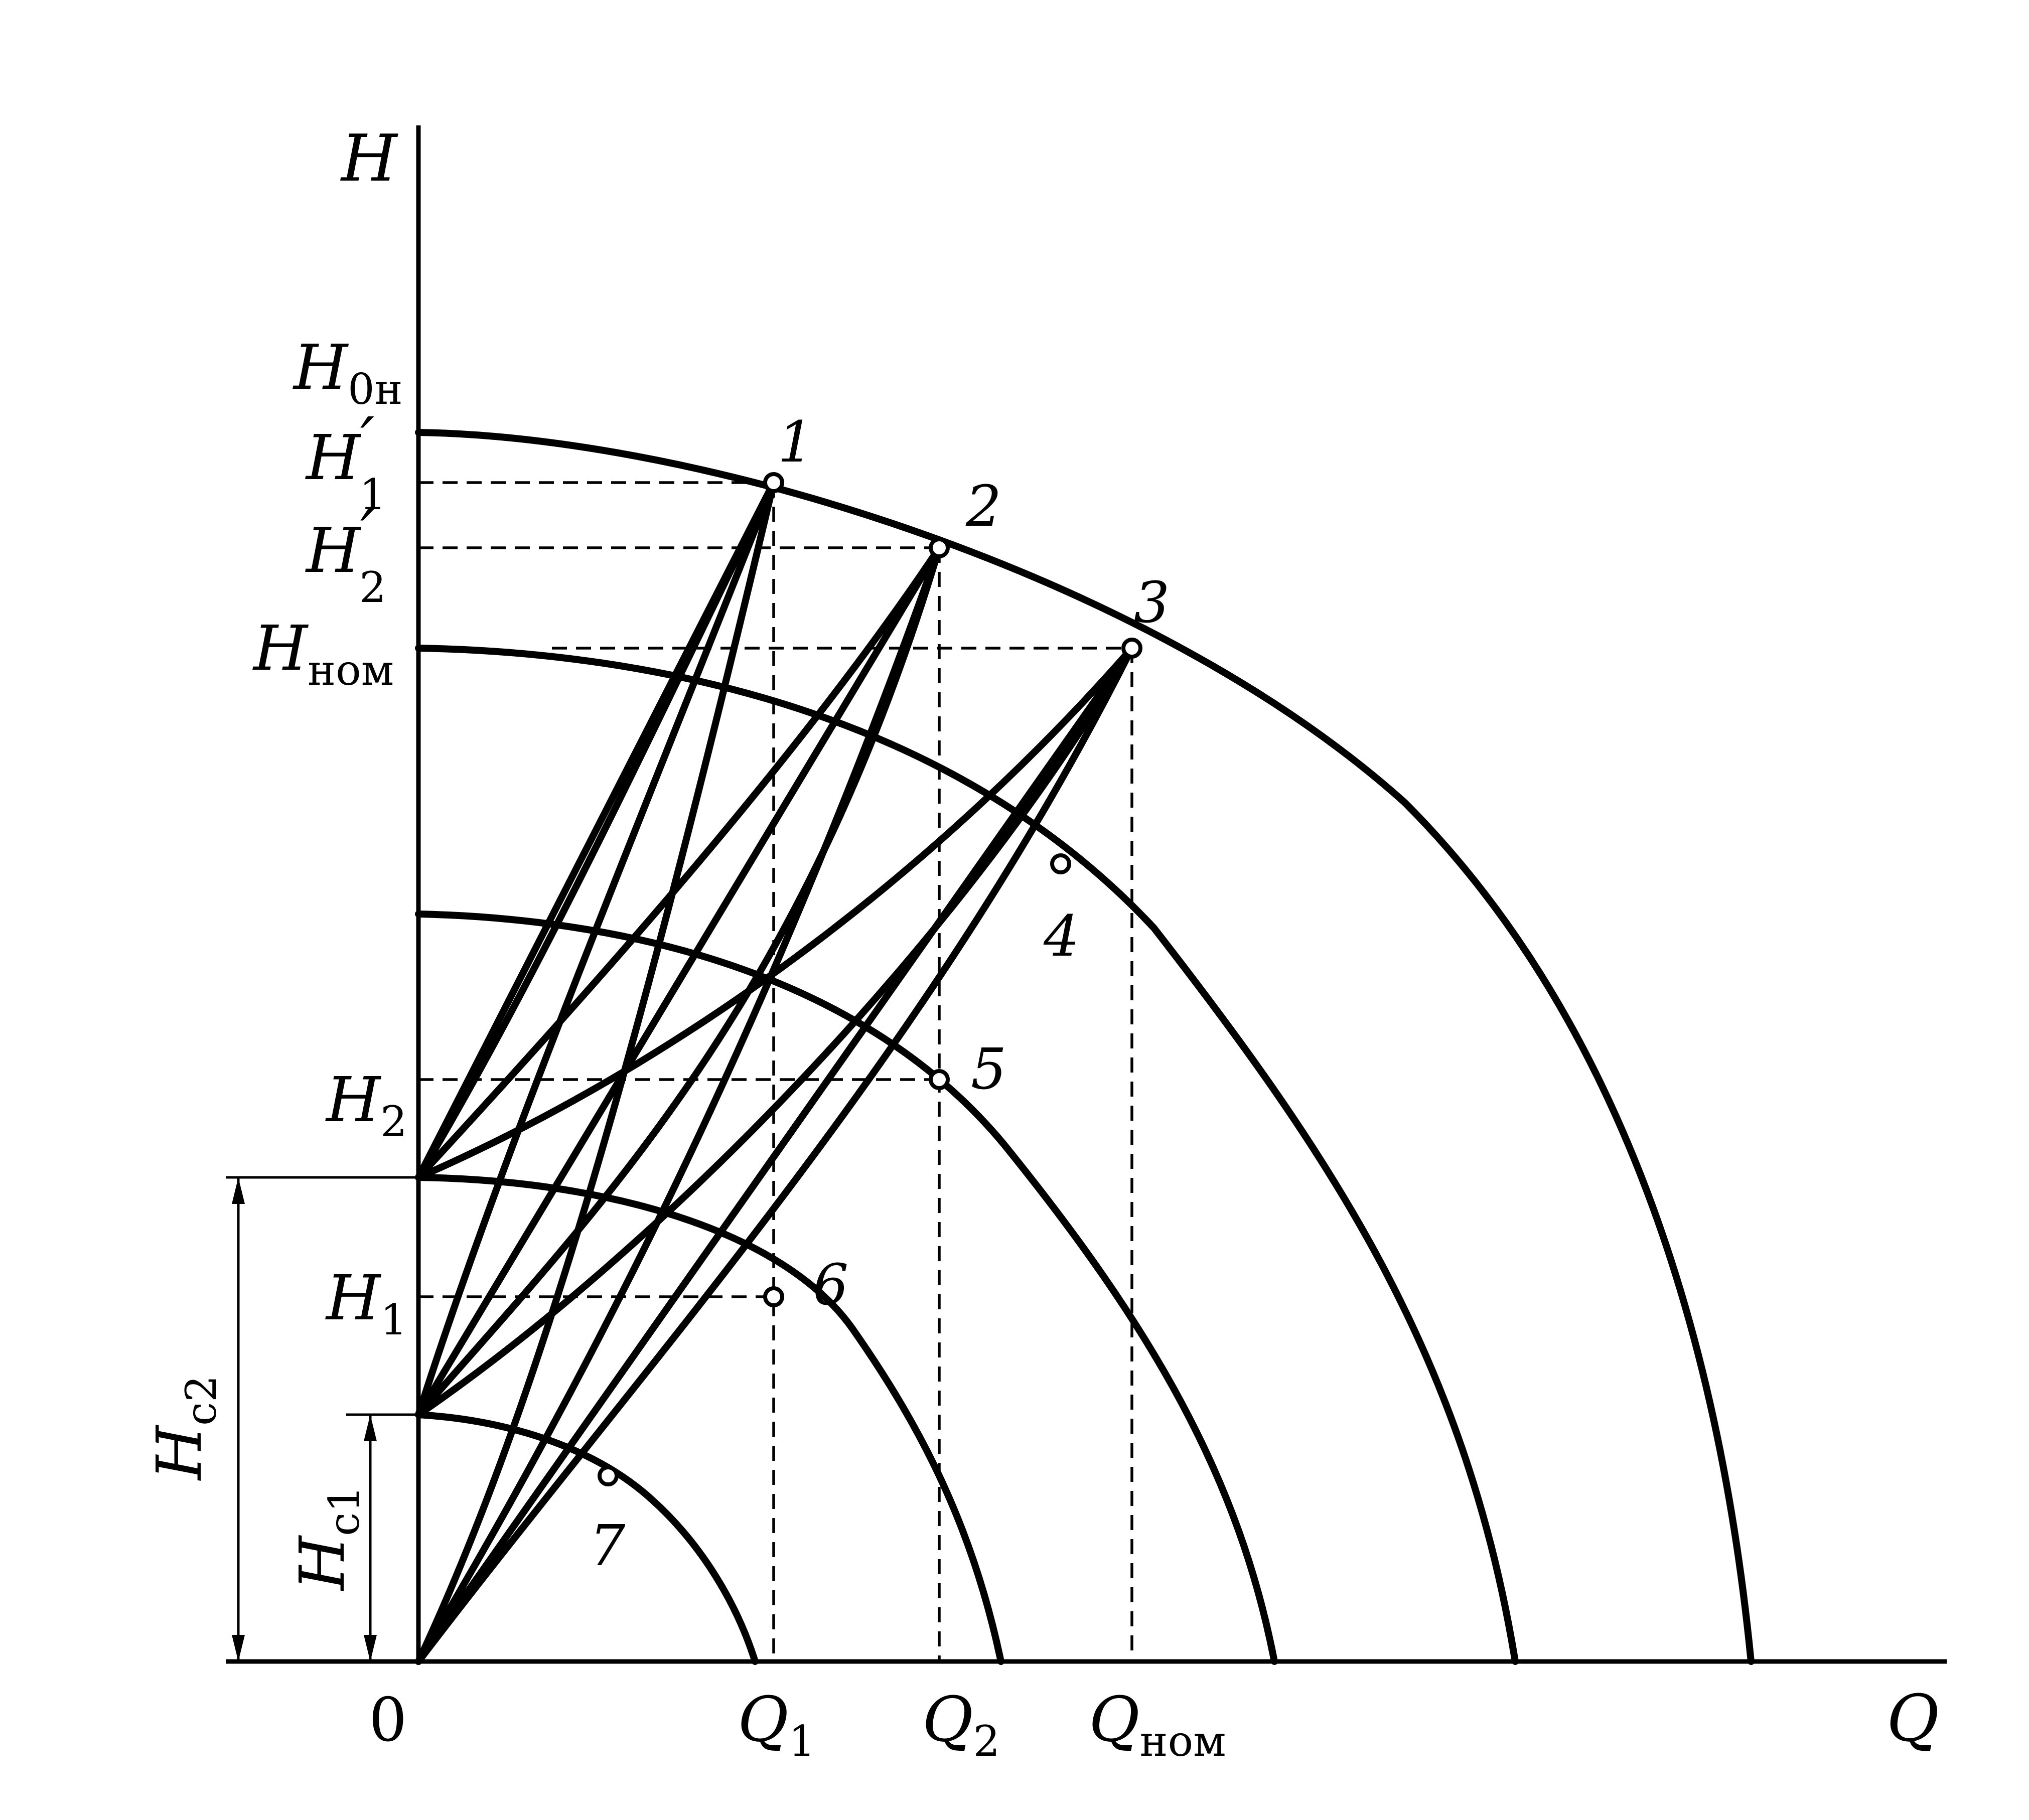  I want to click on h1-prime-label: H′ 1, so click(345, 461).